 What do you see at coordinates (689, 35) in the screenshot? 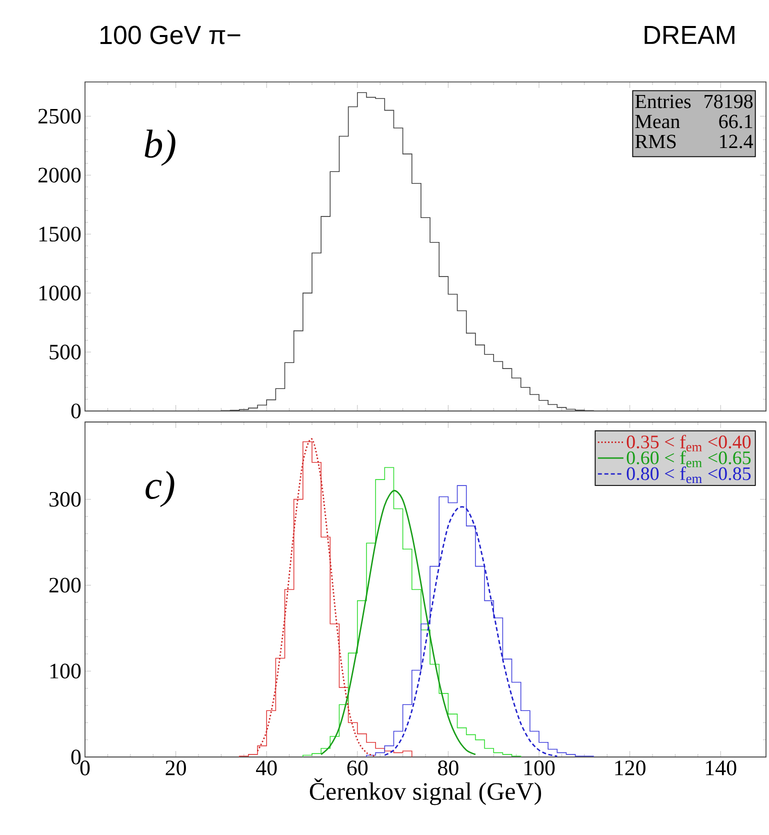
I see `chart-subtitle: DREAM` at bounding box center [689, 35].